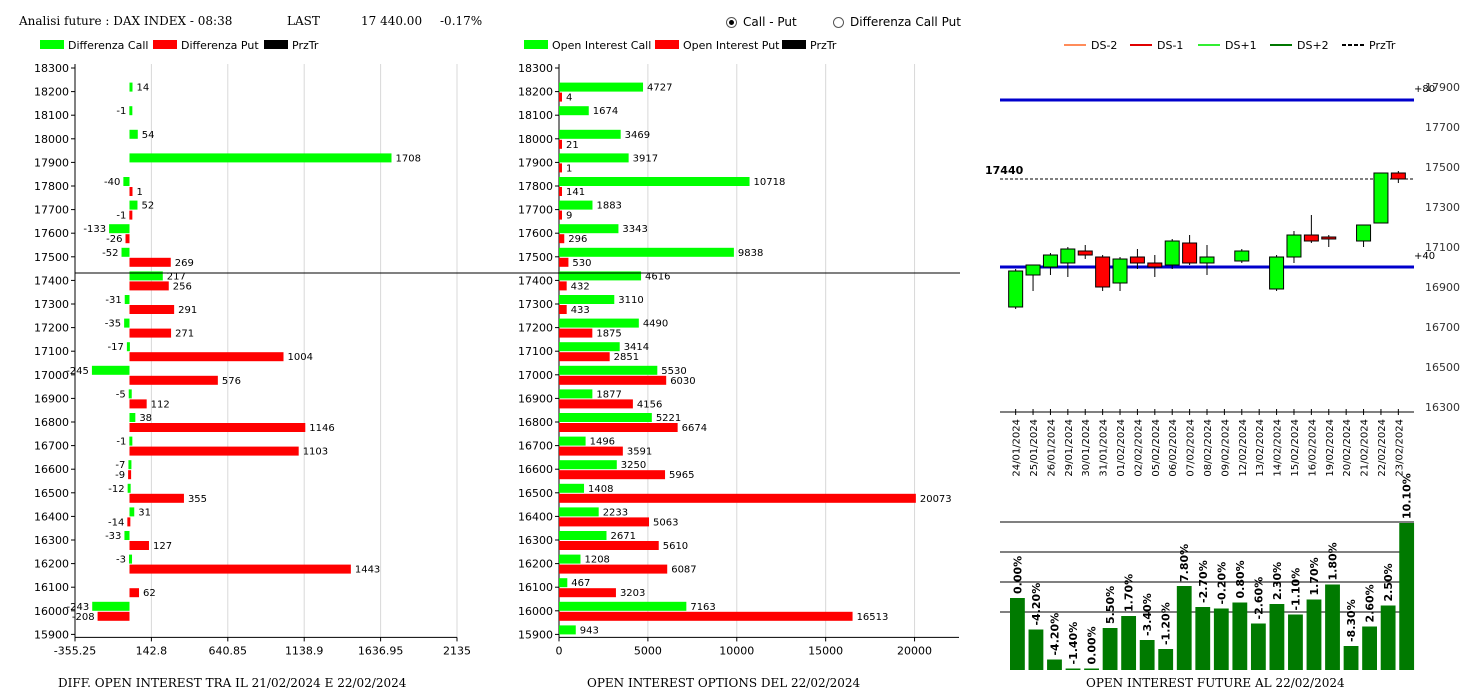 The width and height of the screenshot is (1462, 692). I want to click on legend-label-0: DS-2, so click(1104, 45).